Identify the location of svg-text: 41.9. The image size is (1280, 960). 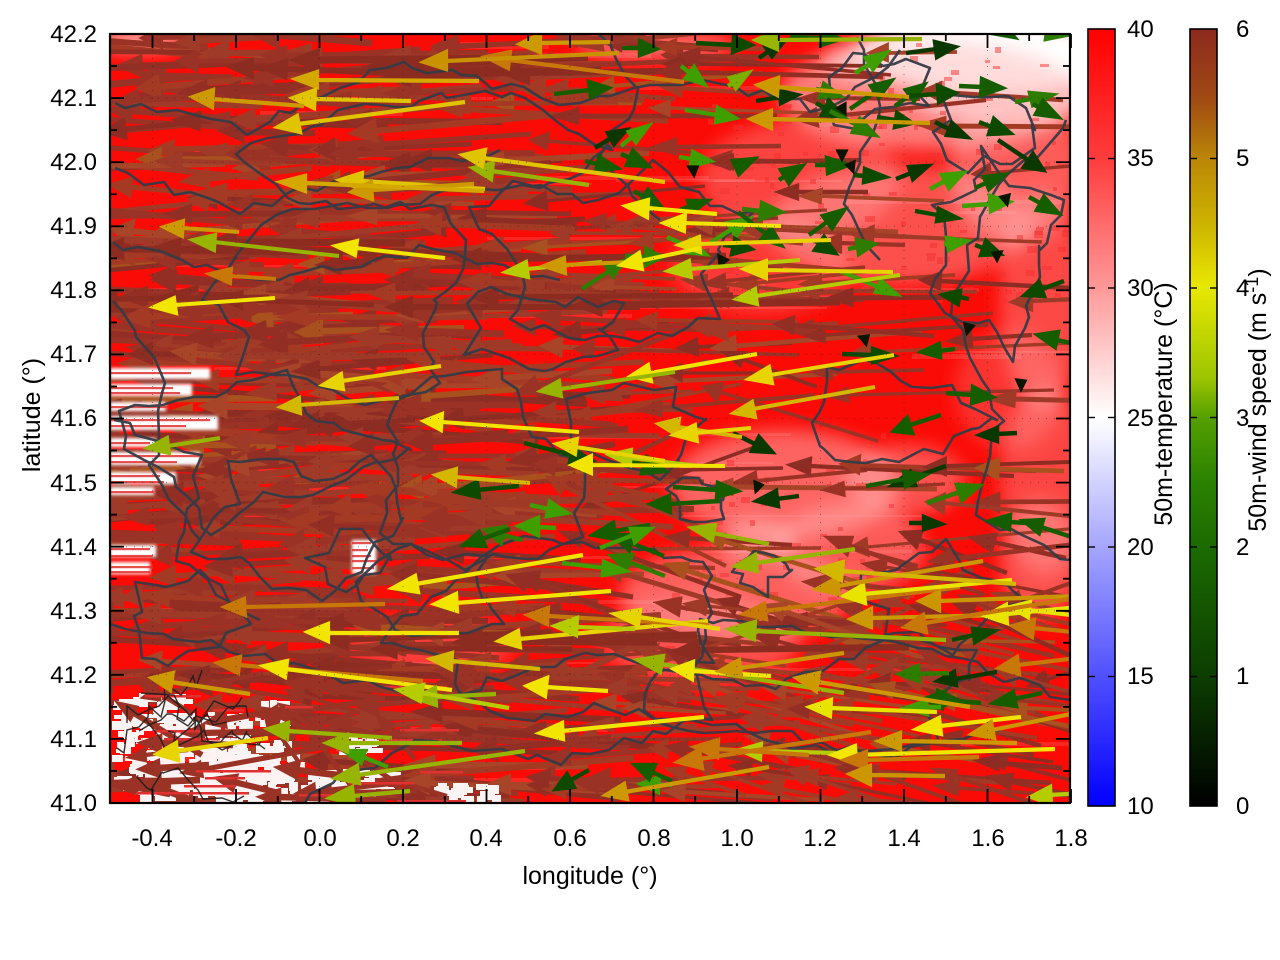
(73, 226).